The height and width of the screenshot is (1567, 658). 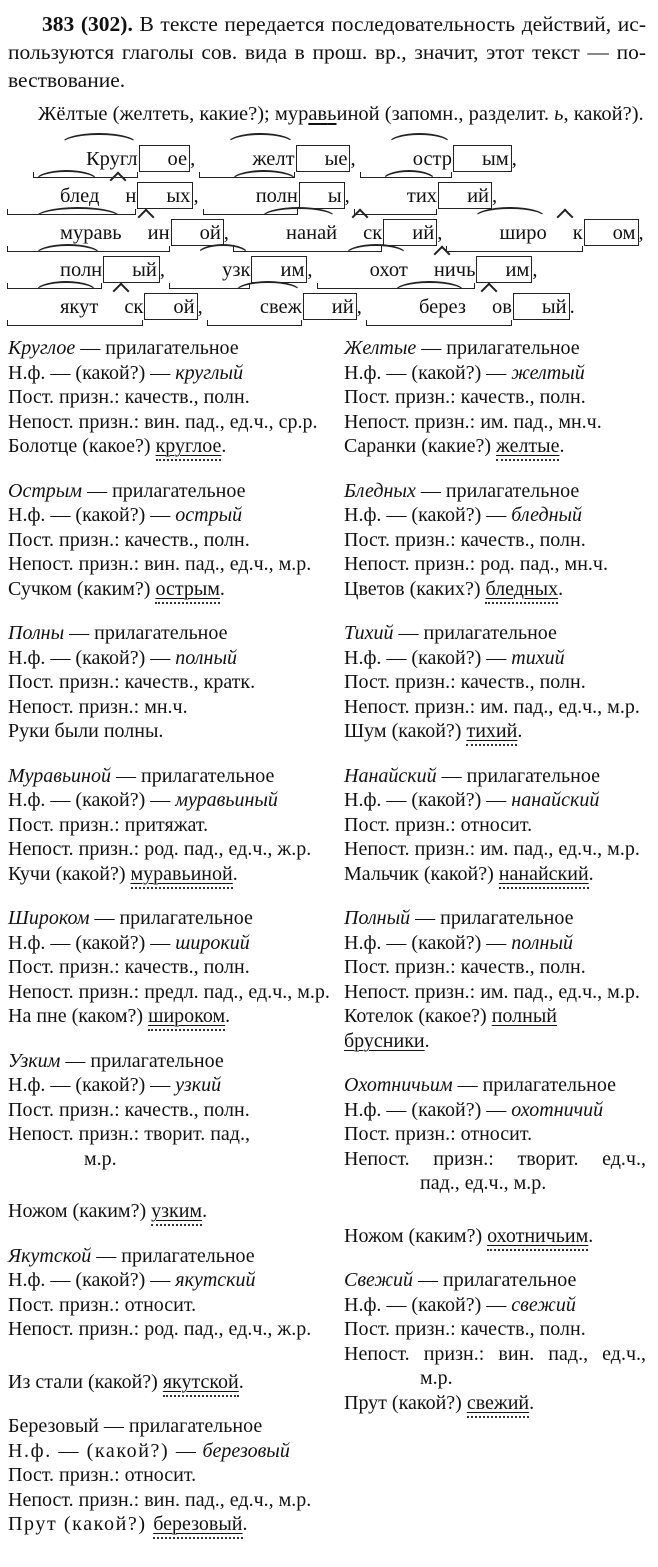 What do you see at coordinates (81, 1524) in the screenshot?
I see `example-pre: Прут (какой?)` at bounding box center [81, 1524].